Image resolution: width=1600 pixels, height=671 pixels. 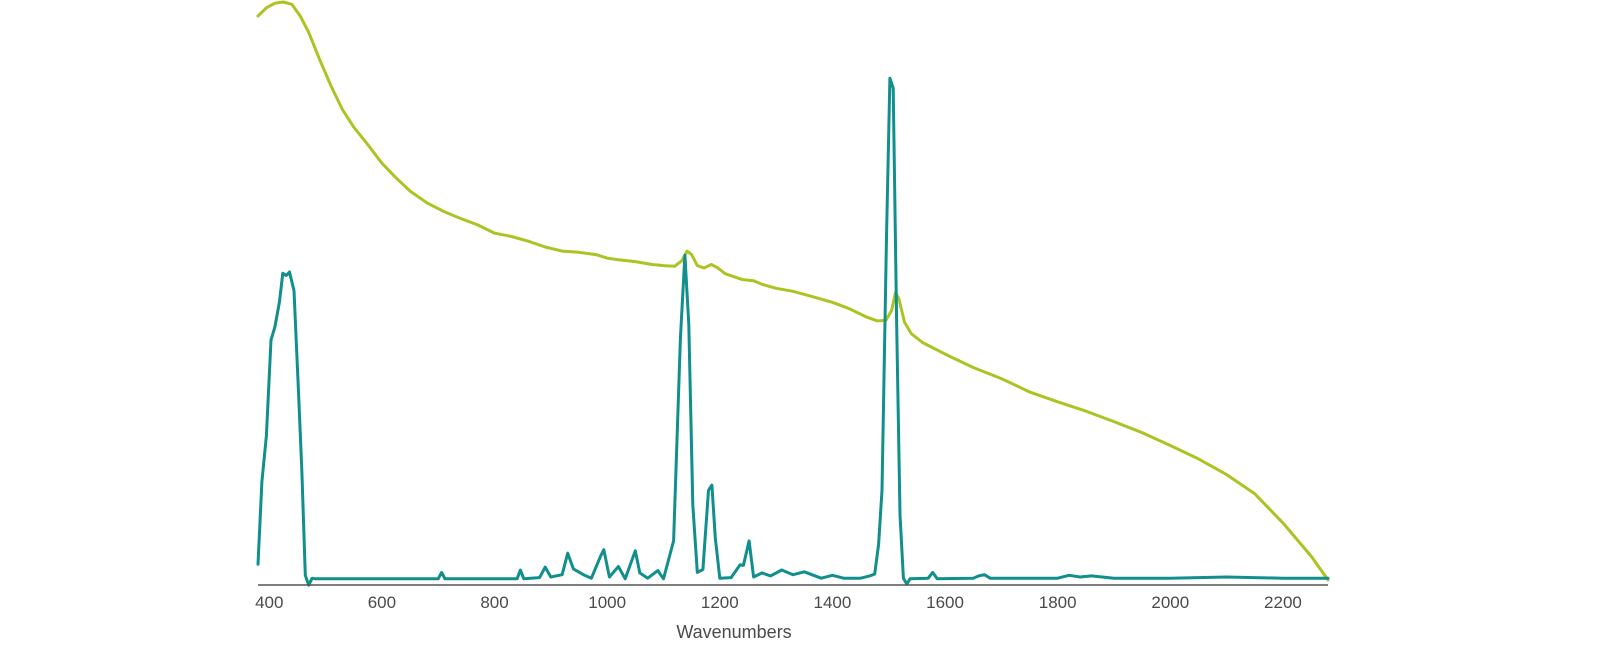 What do you see at coordinates (720, 602) in the screenshot?
I see `x-tick-label: 1200` at bounding box center [720, 602].